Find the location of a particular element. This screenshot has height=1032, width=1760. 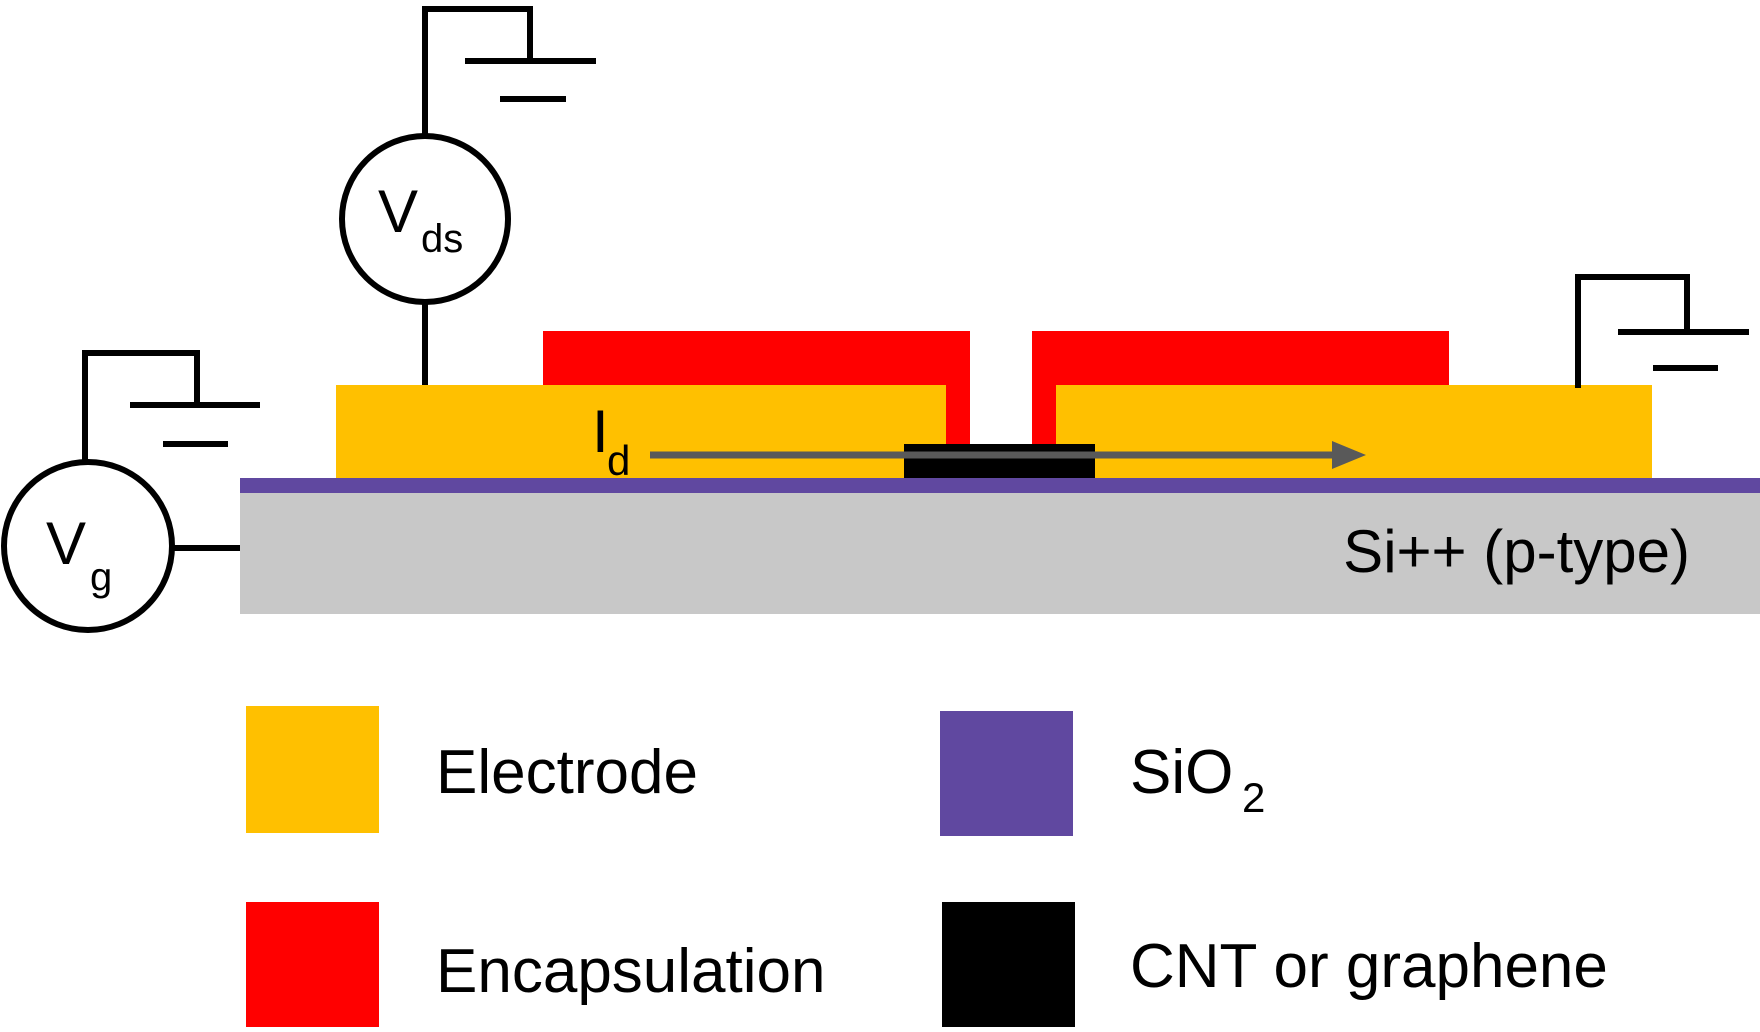

vds-label: V is located at coordinates (398, 211).